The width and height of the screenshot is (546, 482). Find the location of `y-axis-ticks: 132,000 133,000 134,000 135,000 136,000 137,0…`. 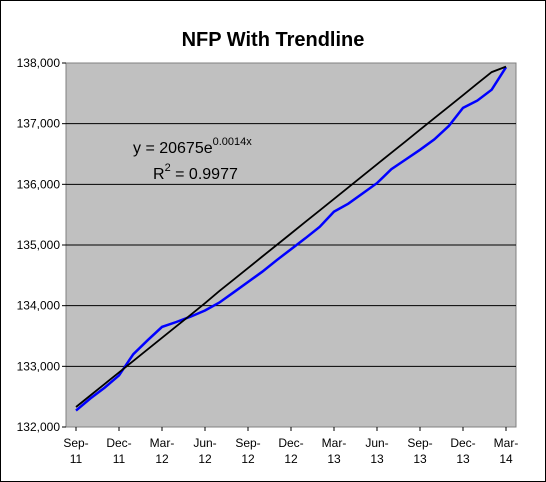

y-axis-ticks: 132,000 133,000 134,000 135,000 136,000 137,0… is located at coordinates (41, 245).